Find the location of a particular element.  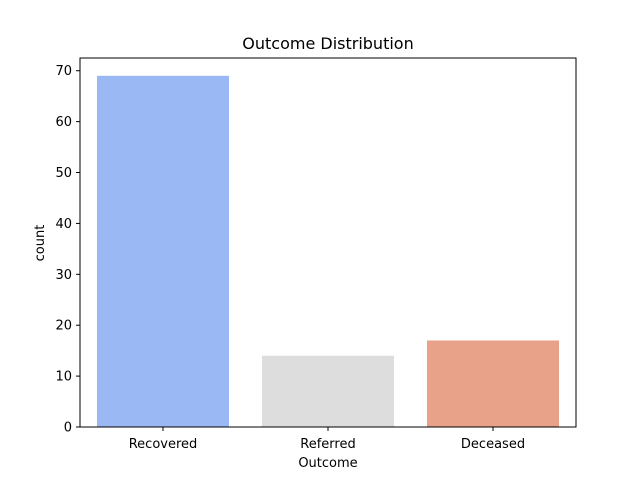

bar-referred is located at coordinates (328, 391).